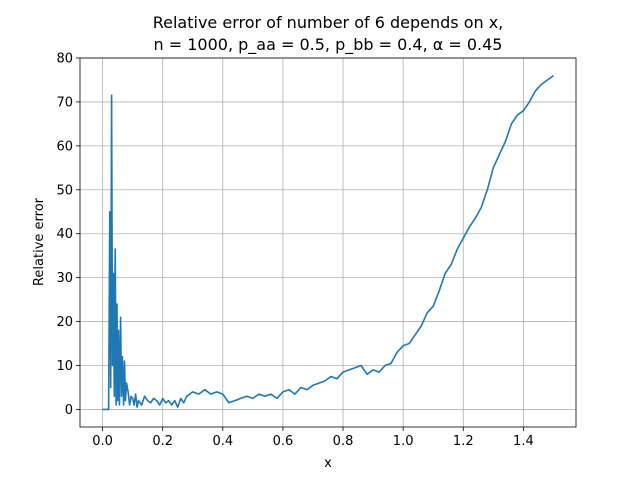 The height and width of the screenshot is (480, 640). I want to click on x-tick-label: 1.2, so click(463, 441).